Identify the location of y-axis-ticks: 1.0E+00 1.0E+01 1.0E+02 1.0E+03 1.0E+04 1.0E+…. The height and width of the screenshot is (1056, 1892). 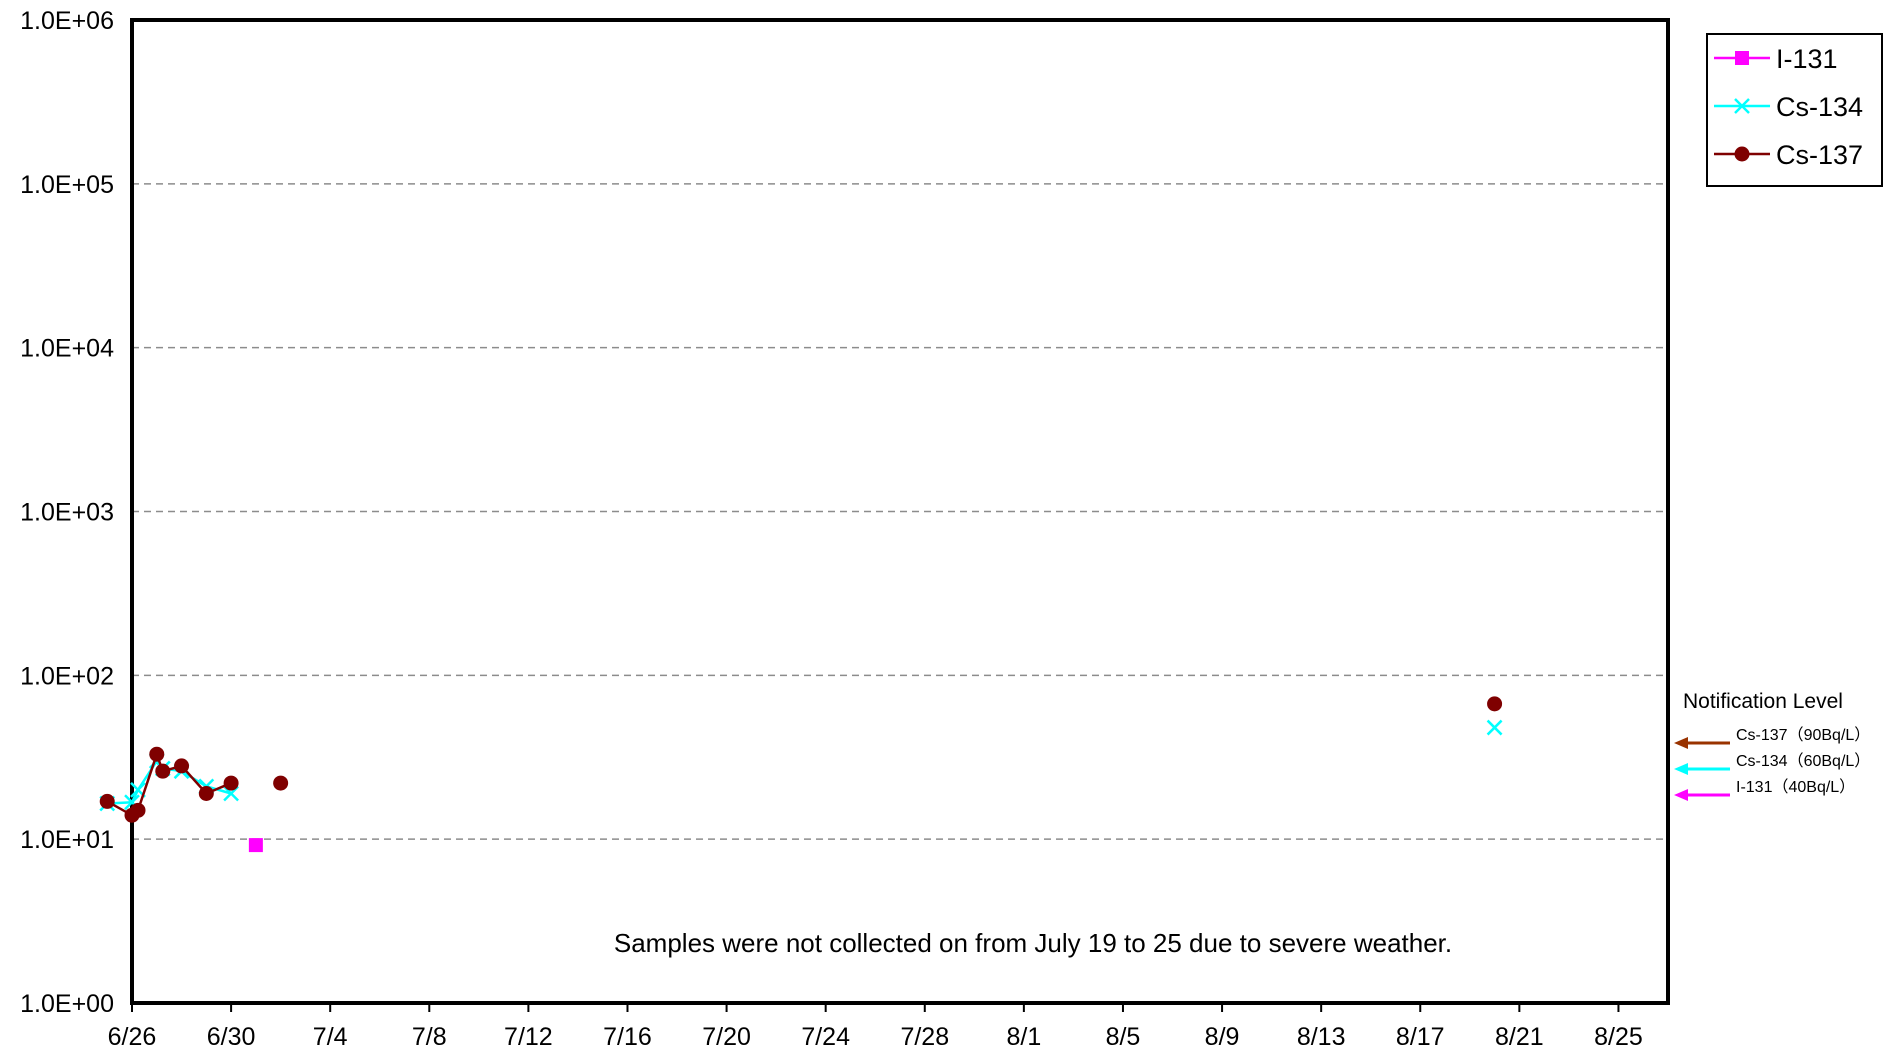
(67, 512).